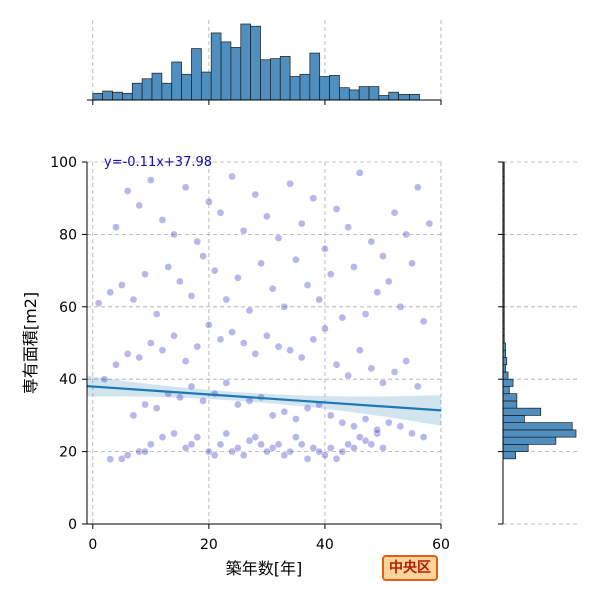 This screenshot has width=600, height=600. I want to click on x-axis-label: 築年数[年], so click(264, 568).